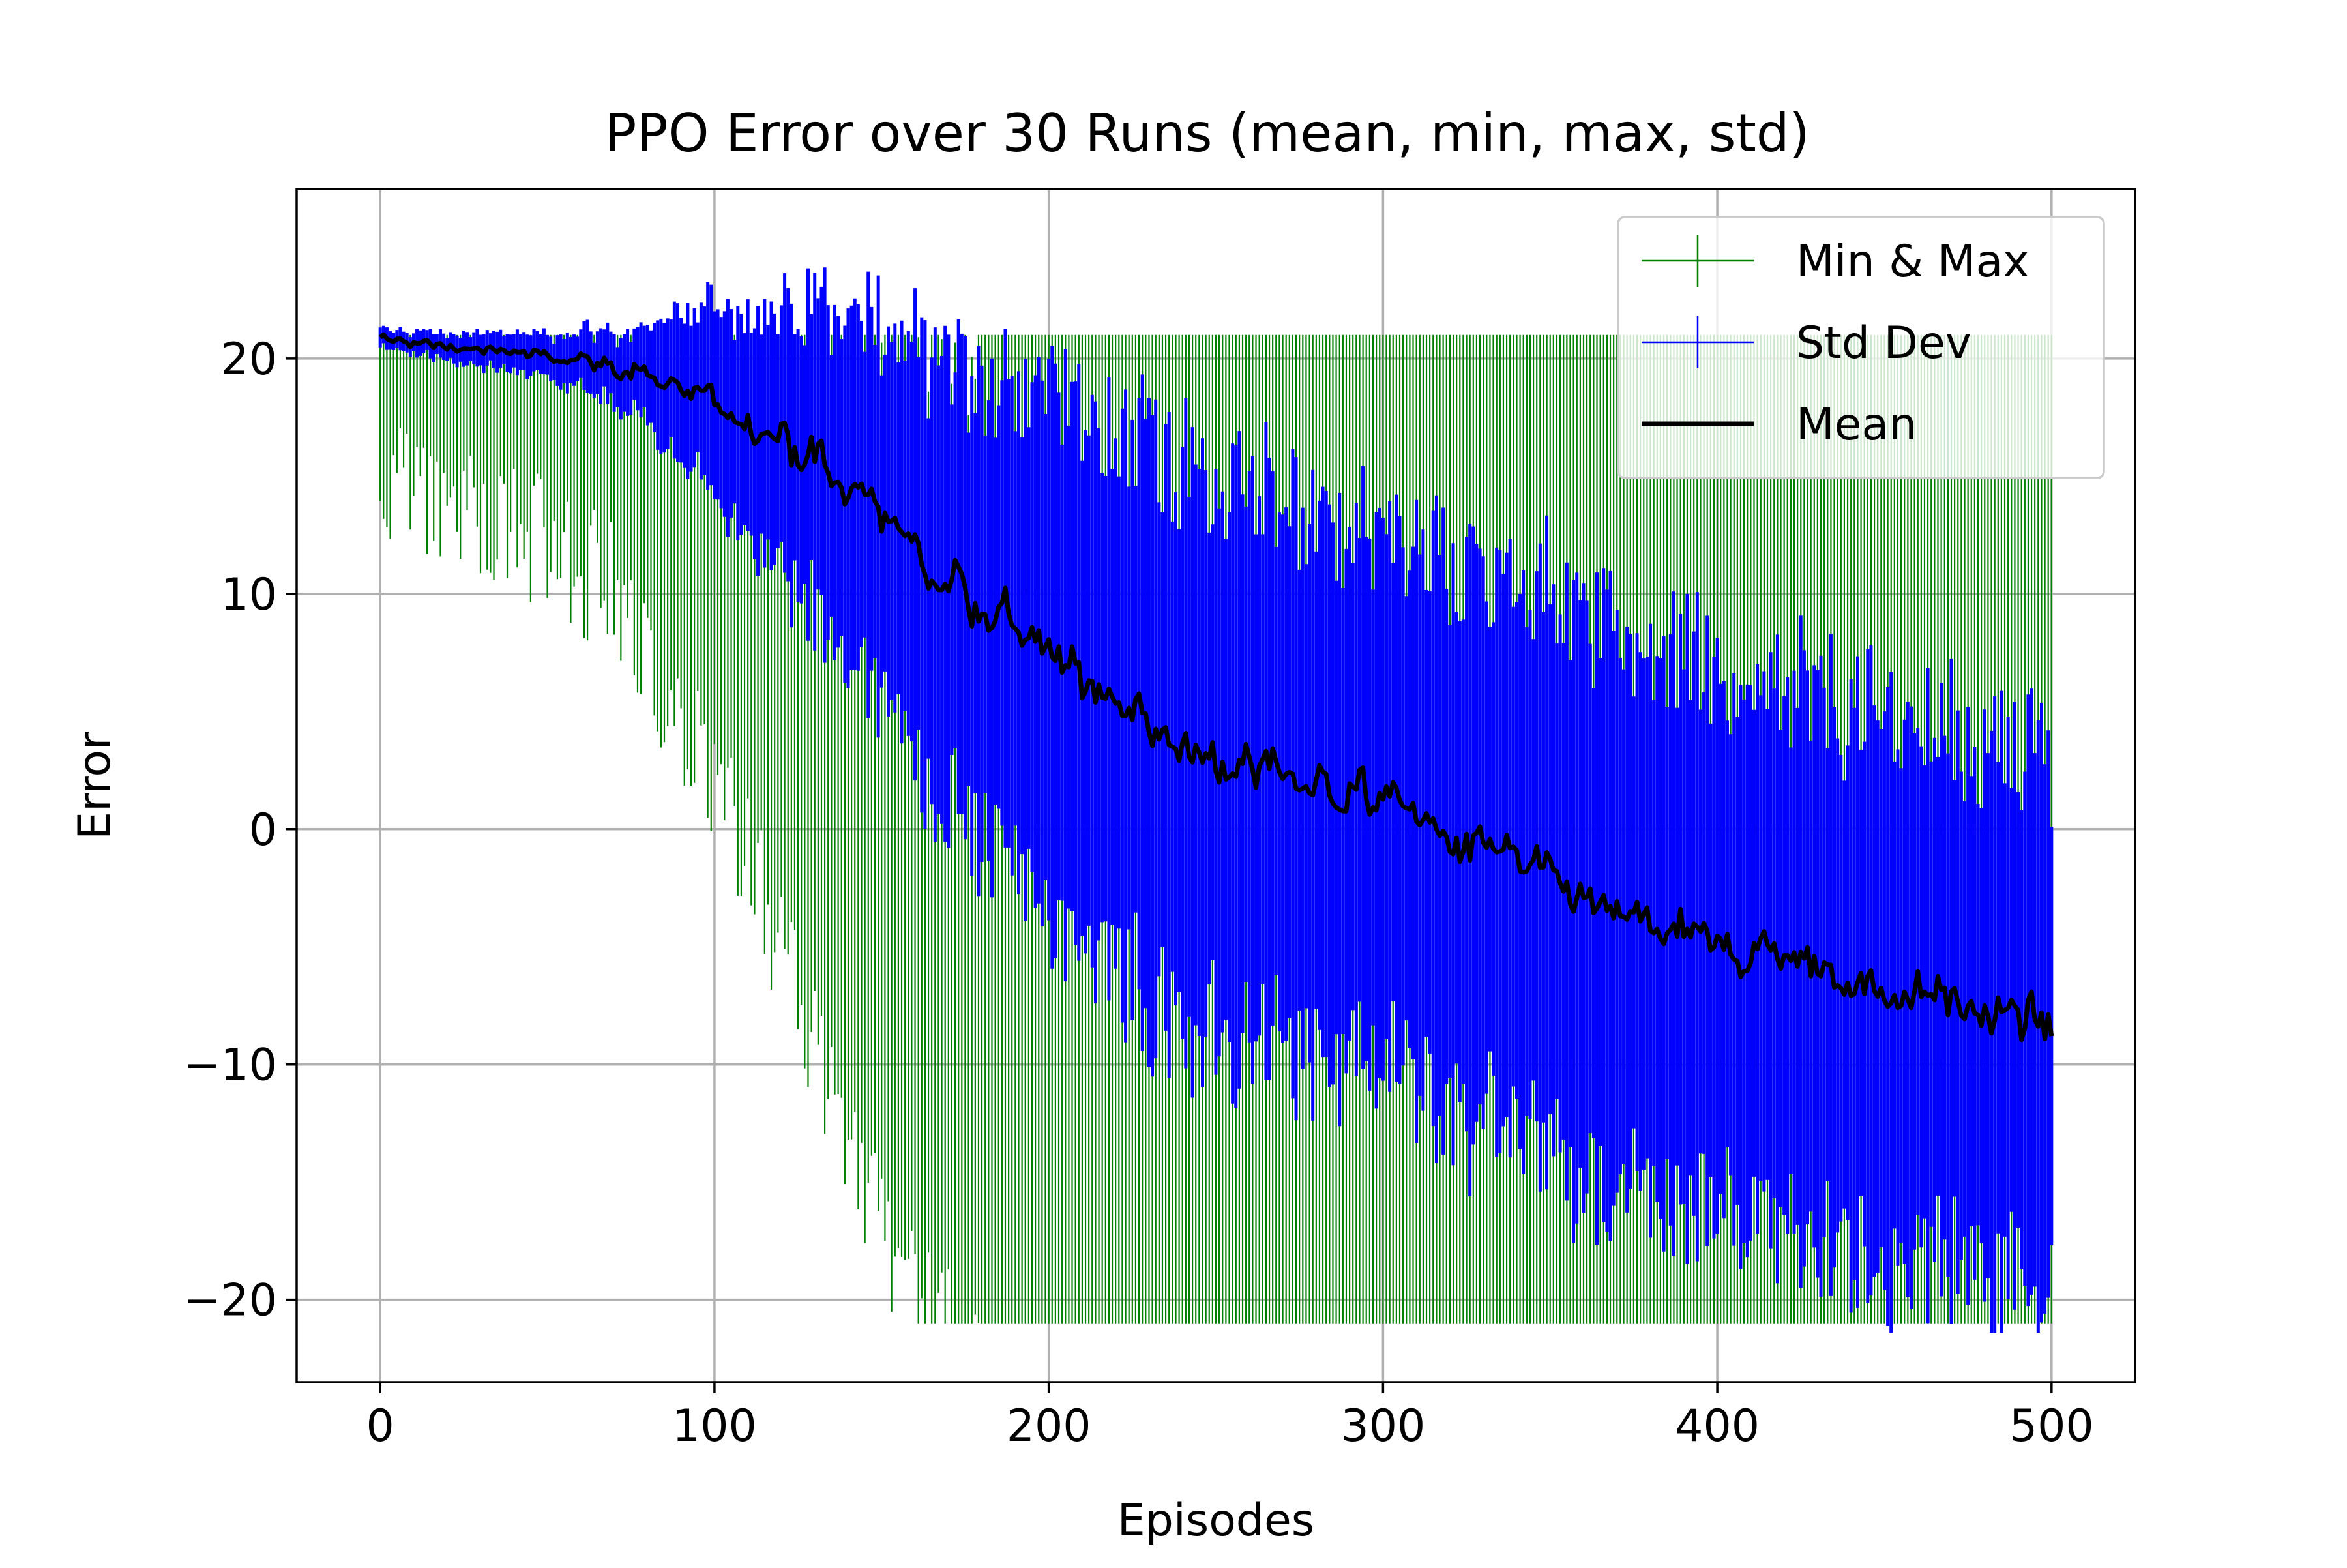  Describe the element at coordinates (380, 1426) in the screenshot. I see `x-tick-label: 0` at that location.